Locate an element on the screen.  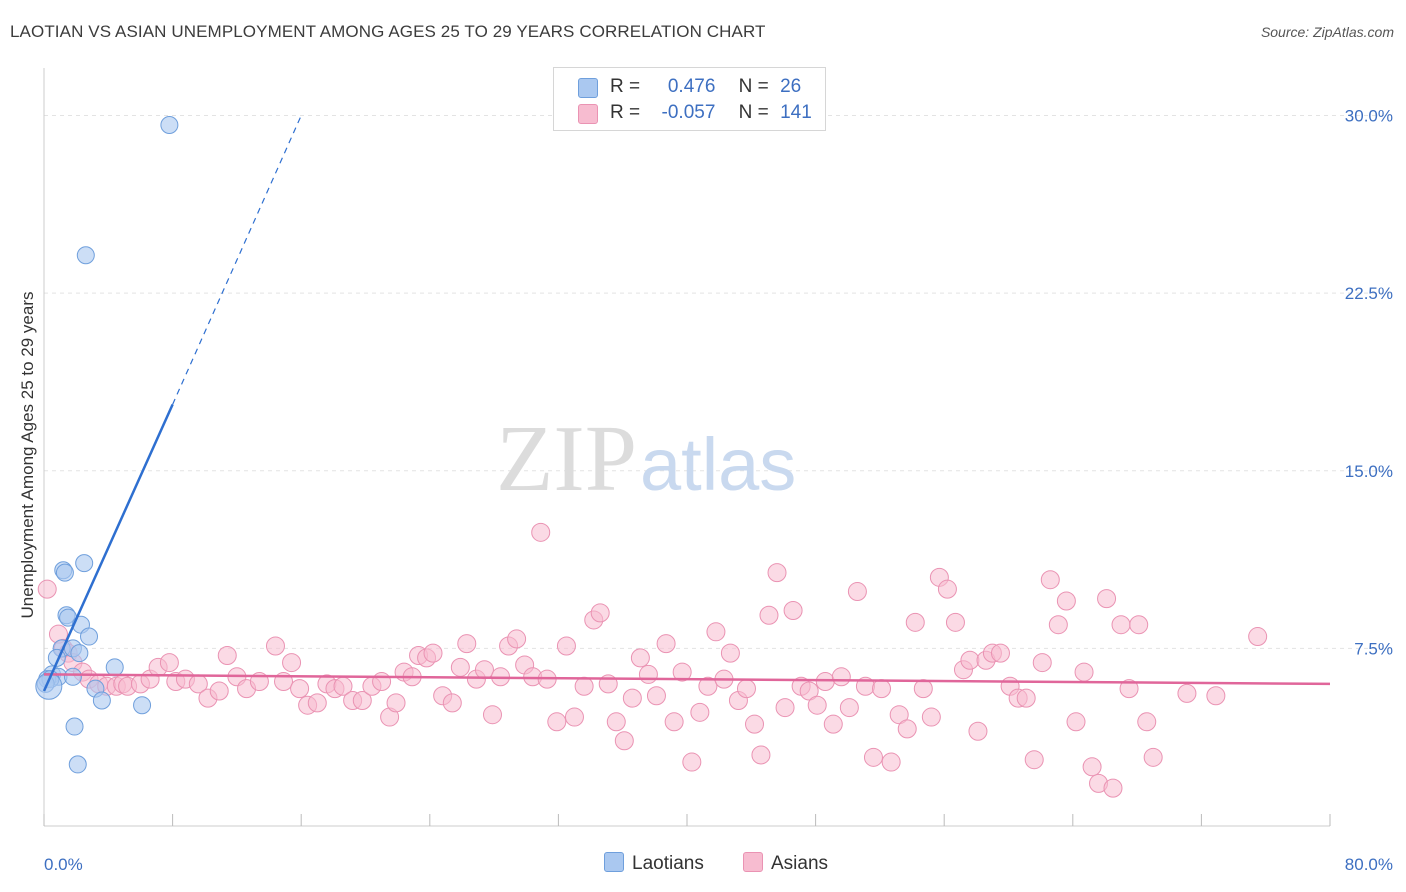
watermark-zip: ZIP is located at coordinates (566, 459).